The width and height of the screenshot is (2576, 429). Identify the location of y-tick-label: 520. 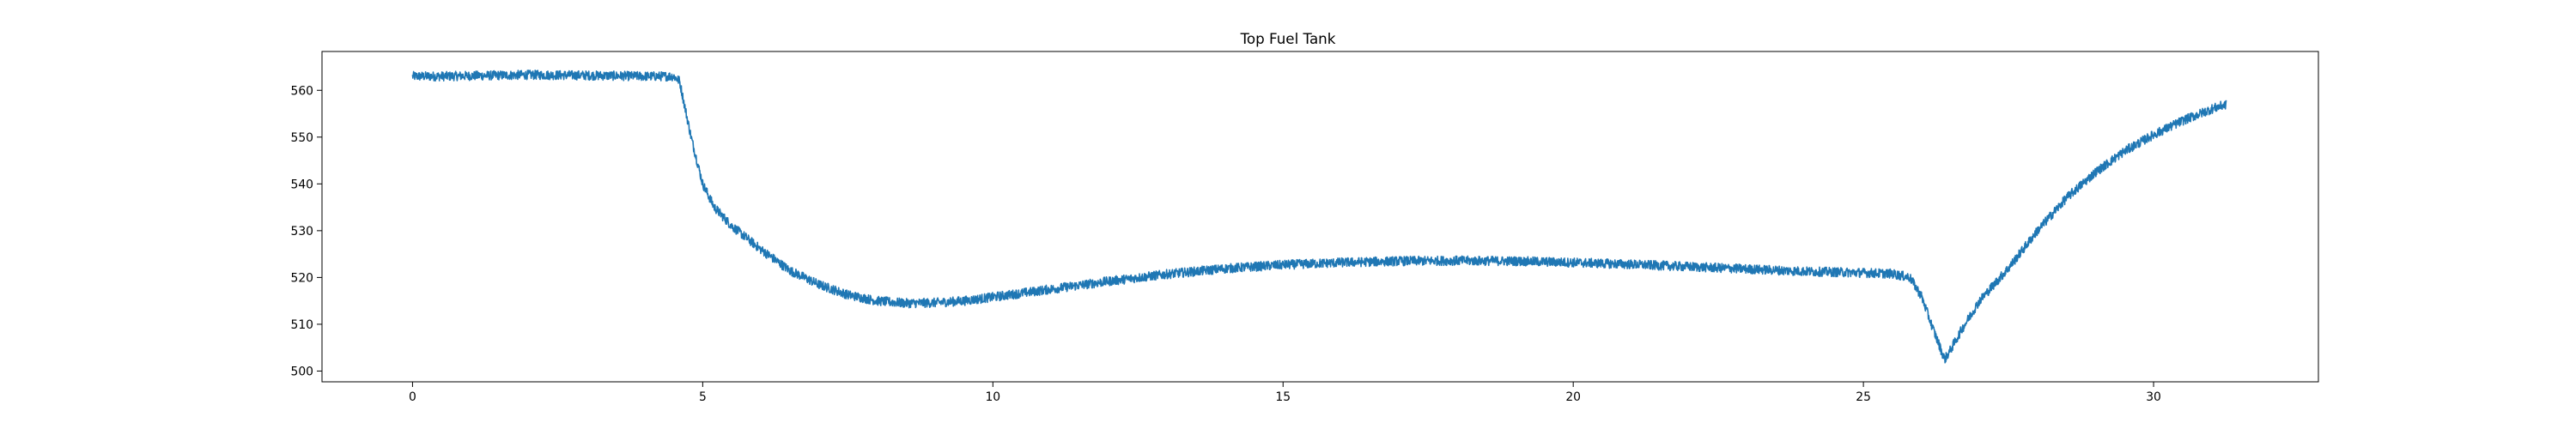
(301, 278).